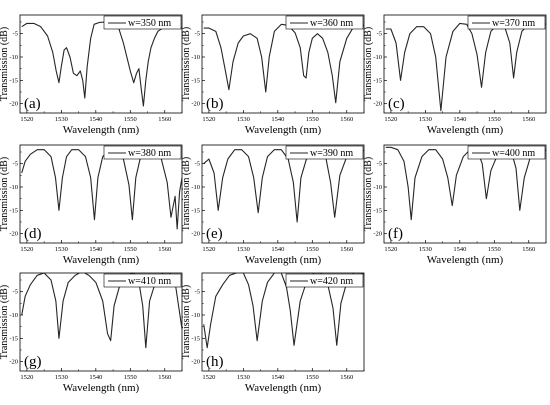  Describe the element at coordinates (214, 234) in the screenshot. I see `panel-label: (e)` at that location.